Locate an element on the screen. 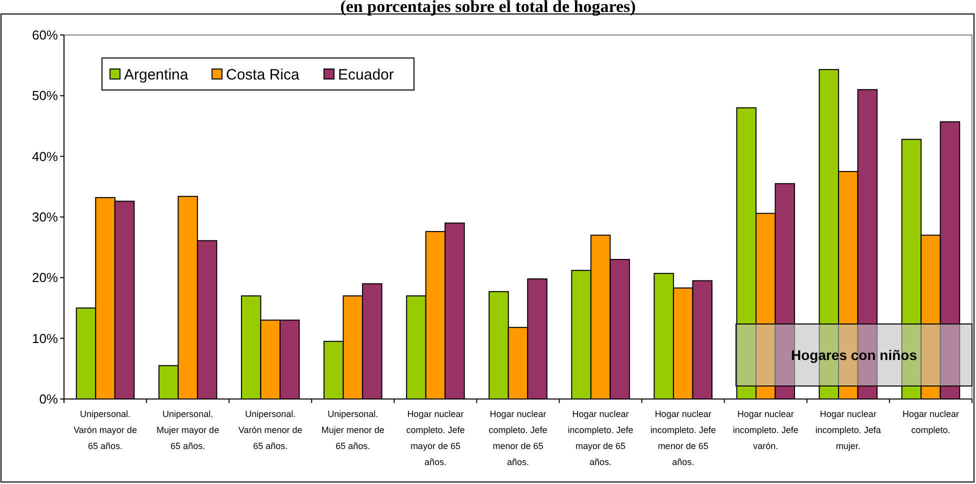  annotation: Hogares con niños is located at coordinates (854, 354).